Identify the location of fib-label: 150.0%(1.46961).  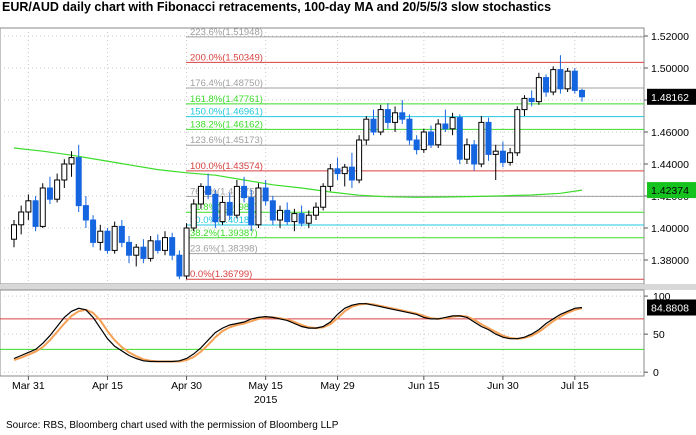
(226, 112).